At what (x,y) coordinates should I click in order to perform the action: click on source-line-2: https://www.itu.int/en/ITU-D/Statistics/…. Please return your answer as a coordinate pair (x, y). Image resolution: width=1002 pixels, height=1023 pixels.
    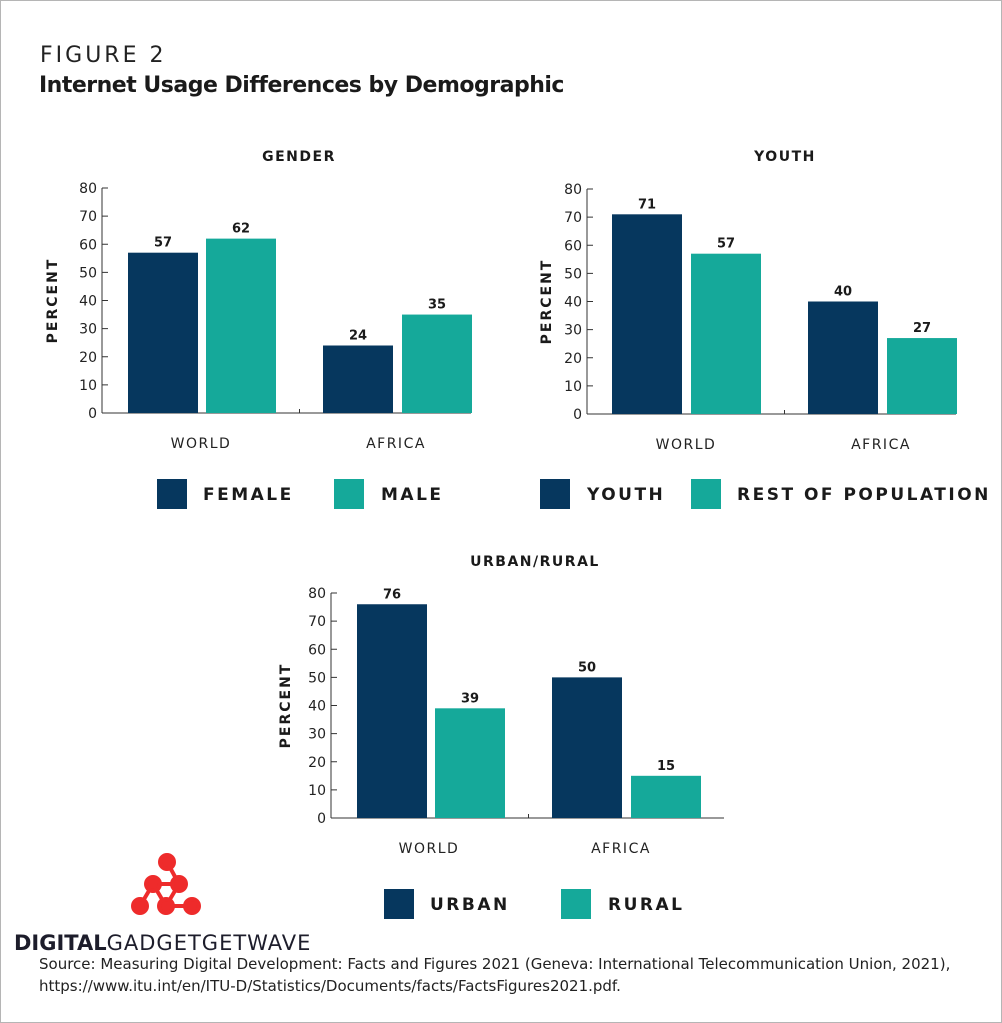
    Looking at the image, I should click on (330, 986).